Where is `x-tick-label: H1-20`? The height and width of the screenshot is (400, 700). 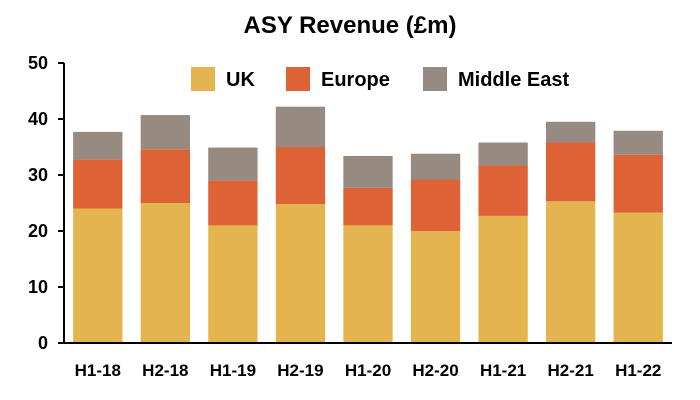
x-tick-label: H1-20 is located at coordinates (368, 370).